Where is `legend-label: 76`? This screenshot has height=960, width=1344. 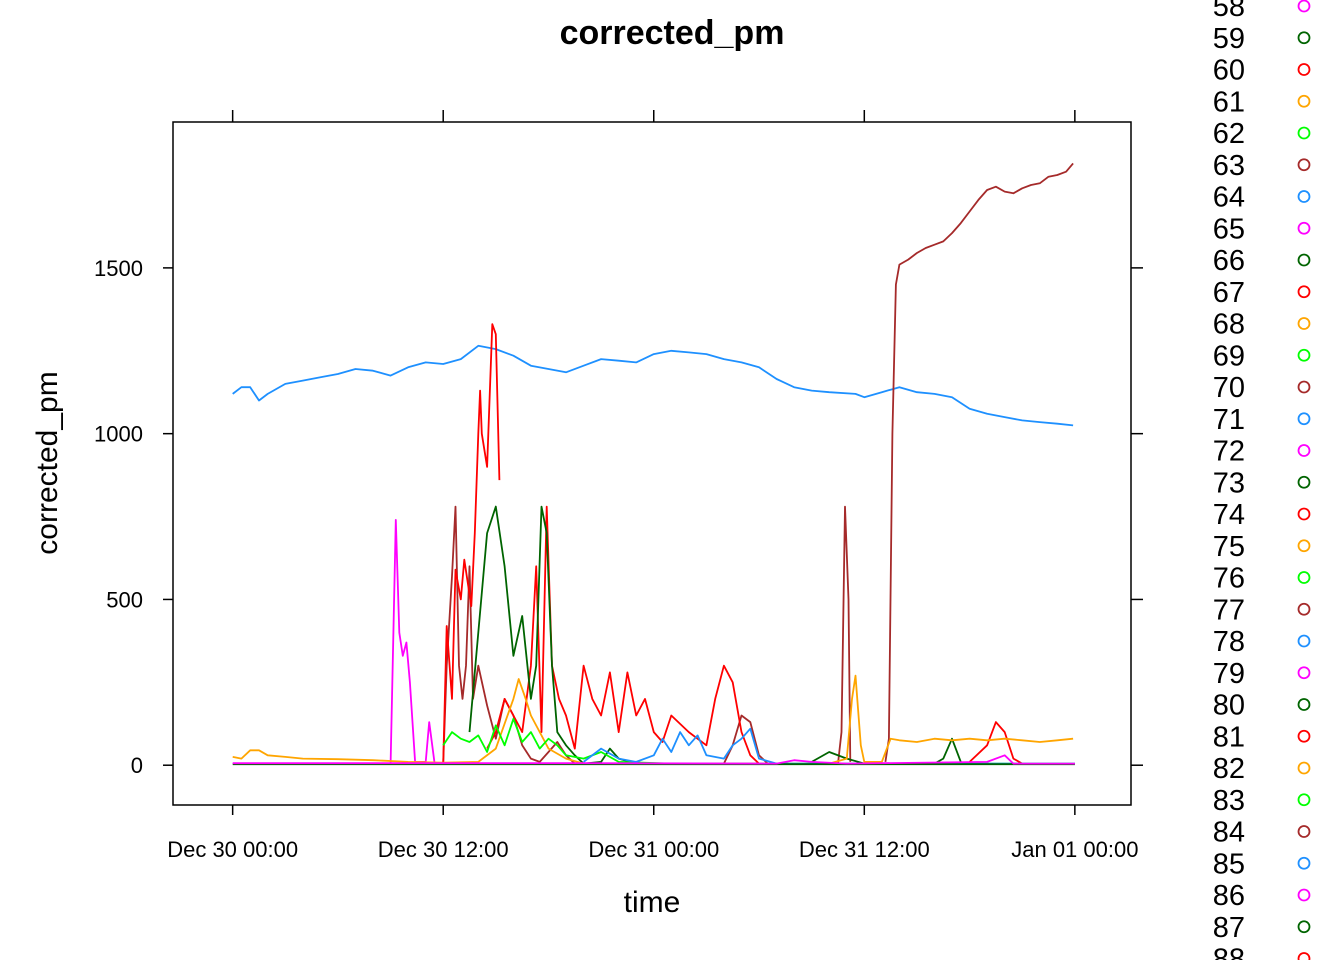
legend-label: 76 is located at coordinates (1229, 579).